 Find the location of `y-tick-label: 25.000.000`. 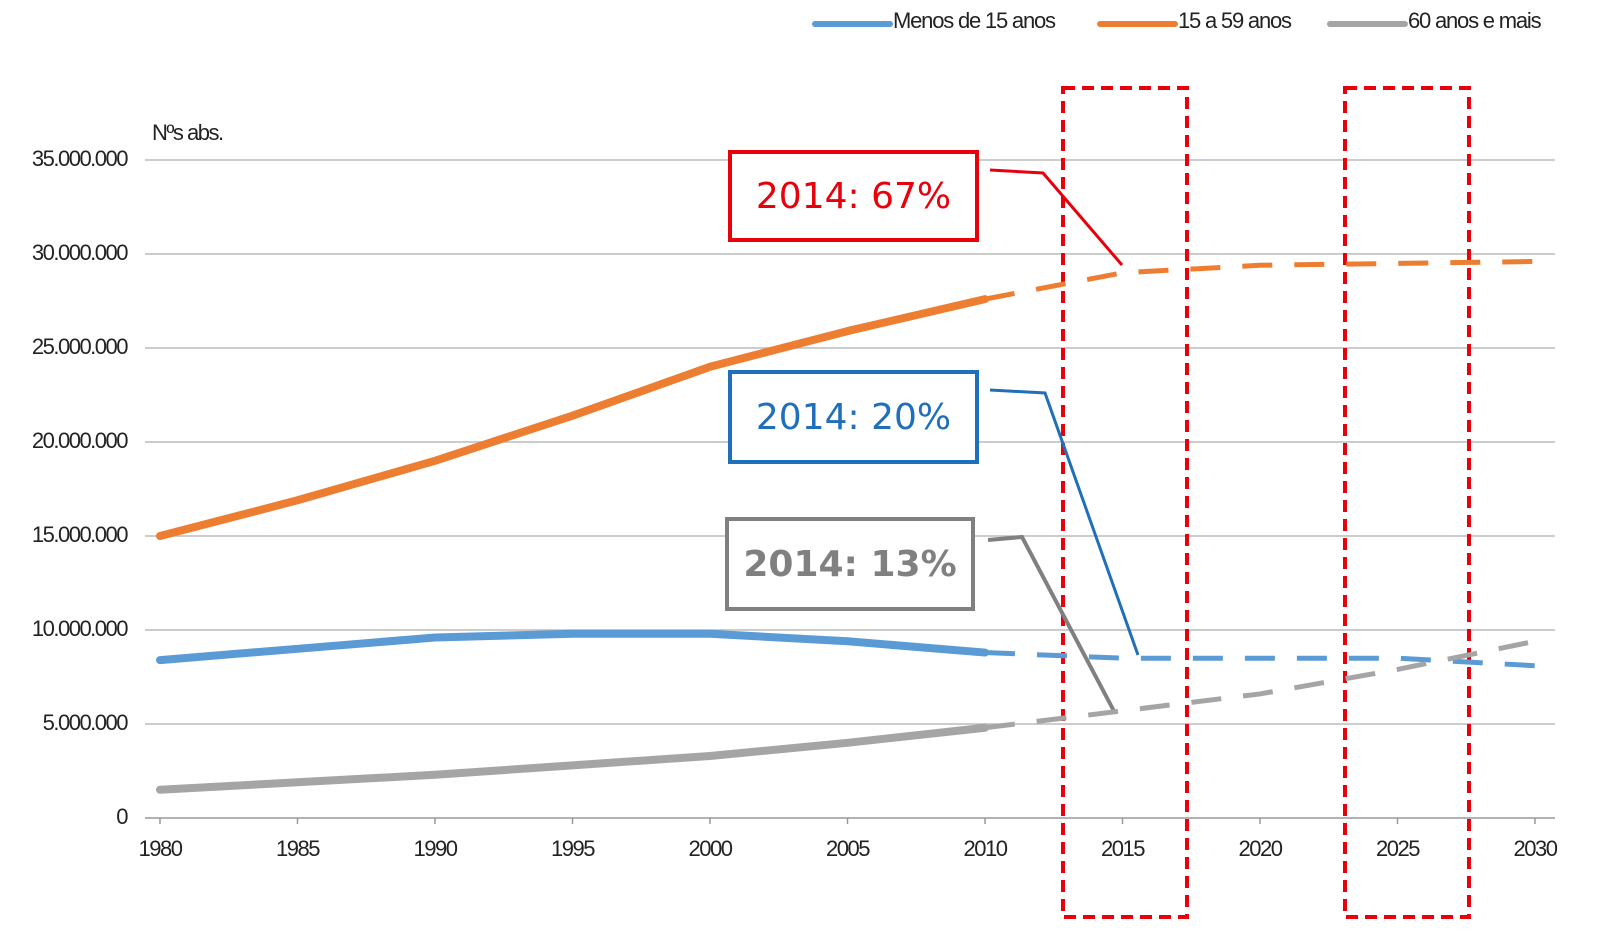

y-tick-label: 25.000.000 is located at coordinates (80, 346).